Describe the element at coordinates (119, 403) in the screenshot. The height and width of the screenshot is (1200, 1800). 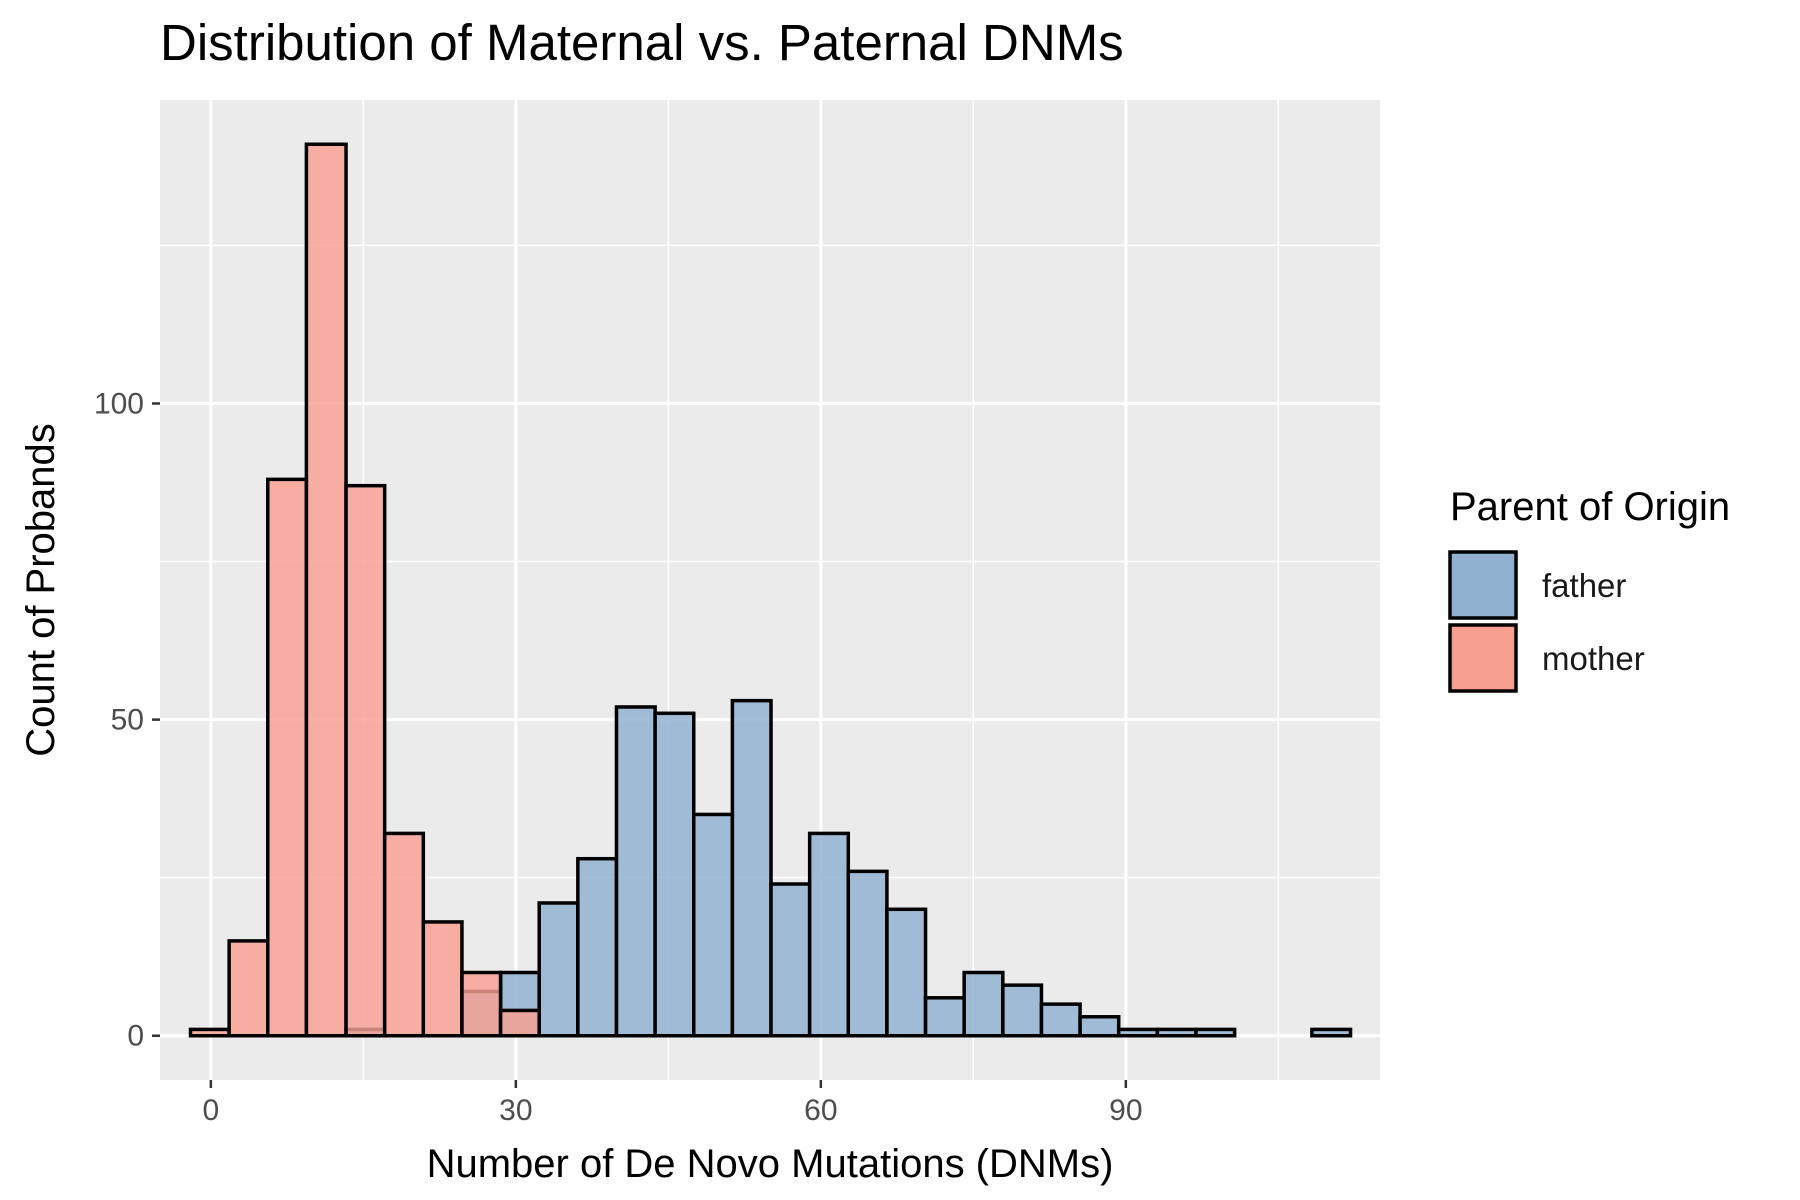
I see `y-tick-label: 100` at that location.